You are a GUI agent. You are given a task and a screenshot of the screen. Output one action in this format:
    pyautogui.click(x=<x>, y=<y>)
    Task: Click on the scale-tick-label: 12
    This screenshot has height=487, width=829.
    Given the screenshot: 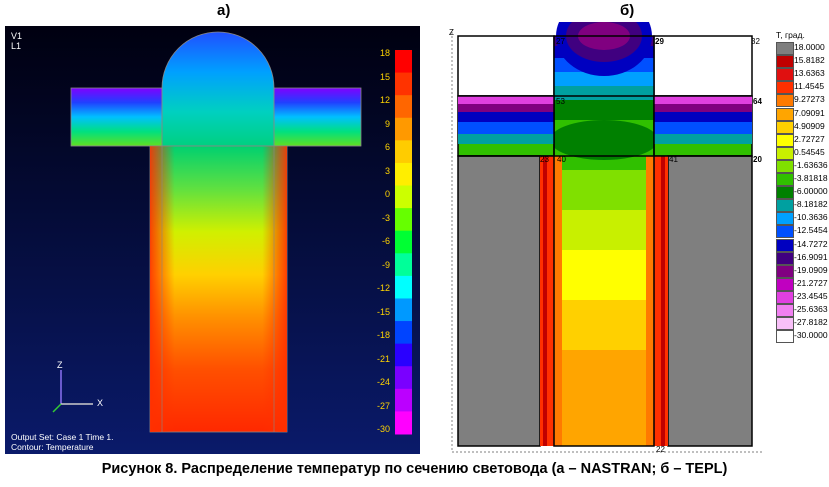 What is the action you would take?
    pyautogui.click(x=384, y=100)
    